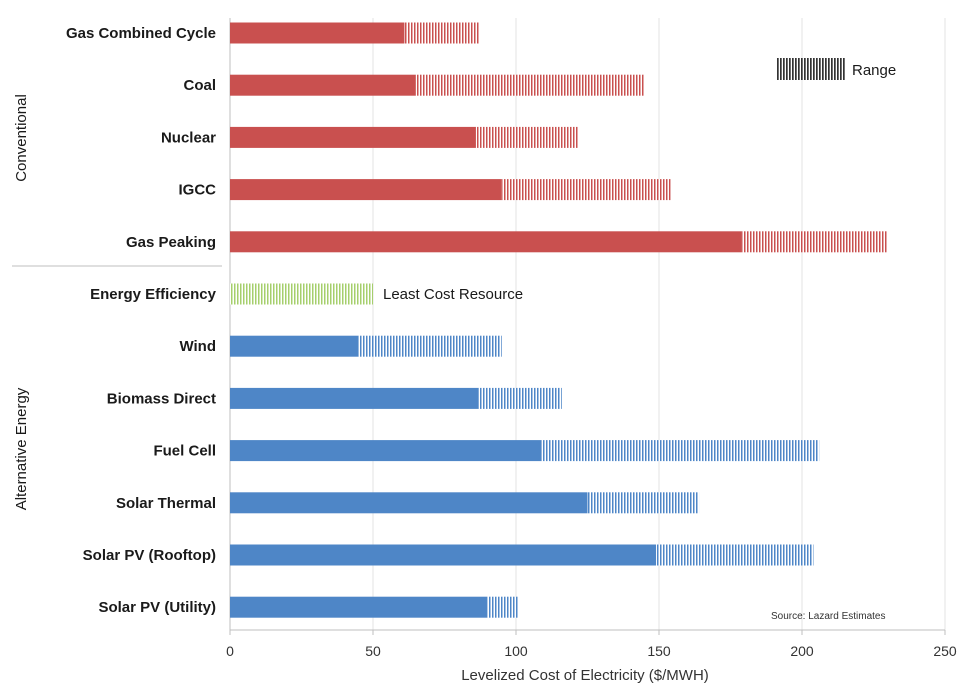 This screenshot has width=978, height=688. Describe the element at coordinates (171, 242) in the screenshot. I see `category-label-gas-peaking: Gas Peaking` at that location.